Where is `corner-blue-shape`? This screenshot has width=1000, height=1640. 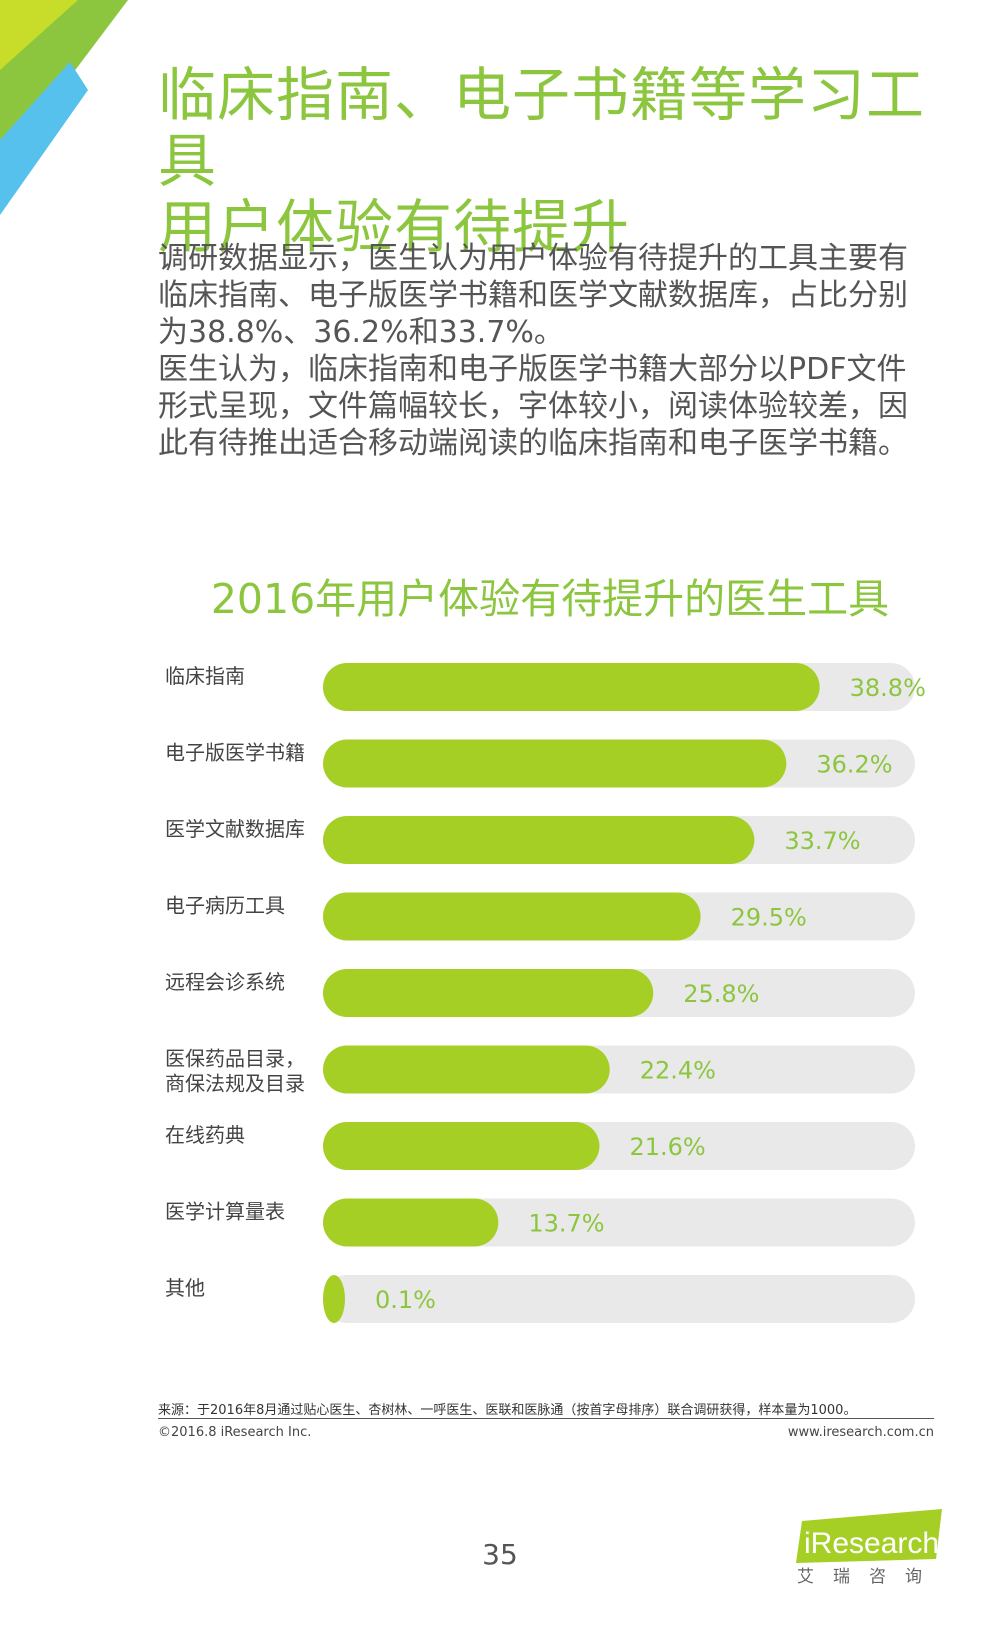 corner-blue-shape is located at coordinates (44, 138).